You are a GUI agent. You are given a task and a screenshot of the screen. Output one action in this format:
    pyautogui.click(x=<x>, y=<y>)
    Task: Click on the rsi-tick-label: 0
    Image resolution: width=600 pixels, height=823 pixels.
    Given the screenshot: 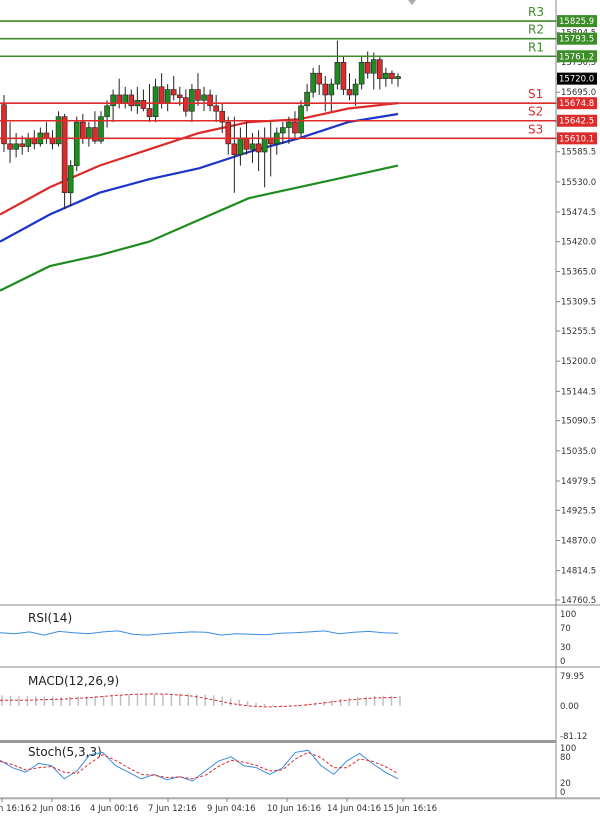 What is the action you would take?
    pyautogui.click(x=562, y=662)
    